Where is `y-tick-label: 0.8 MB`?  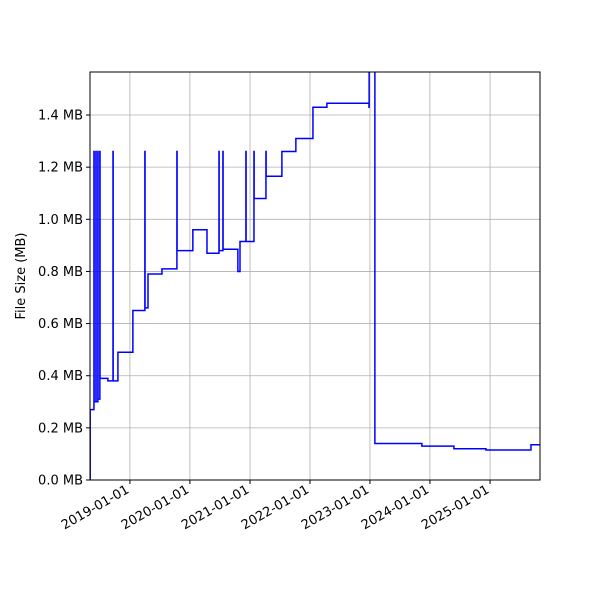
y-tick-label: 0.8 MB is located at coordinates (60, 272).